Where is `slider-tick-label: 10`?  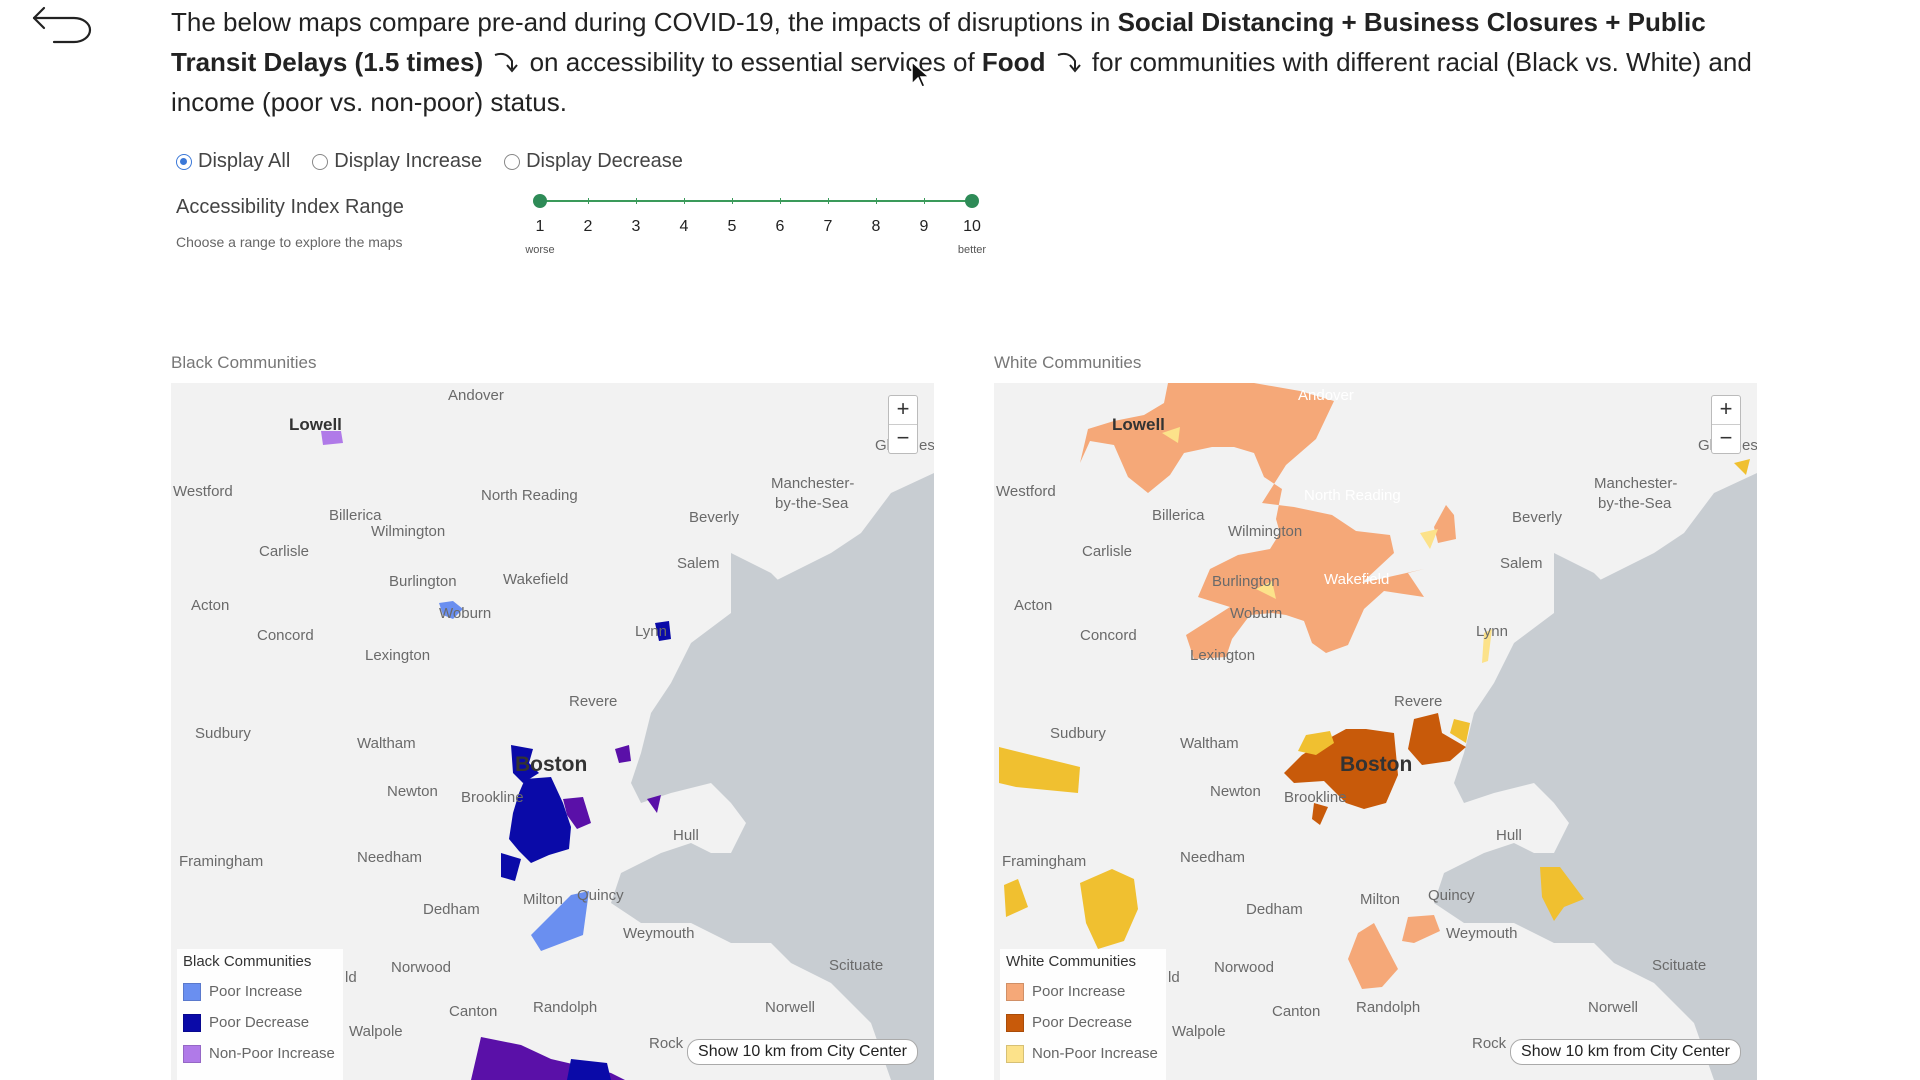 slider-tick-label: 10 is located at coordinates (972, 226).